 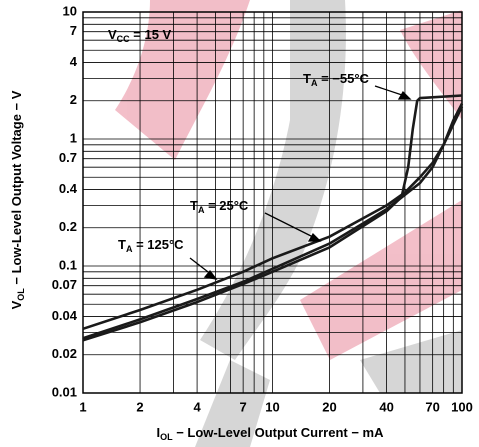 I want to click on x-axis-label: IOL − Low-Level Output Current − mA, so click(x=270, y=433).